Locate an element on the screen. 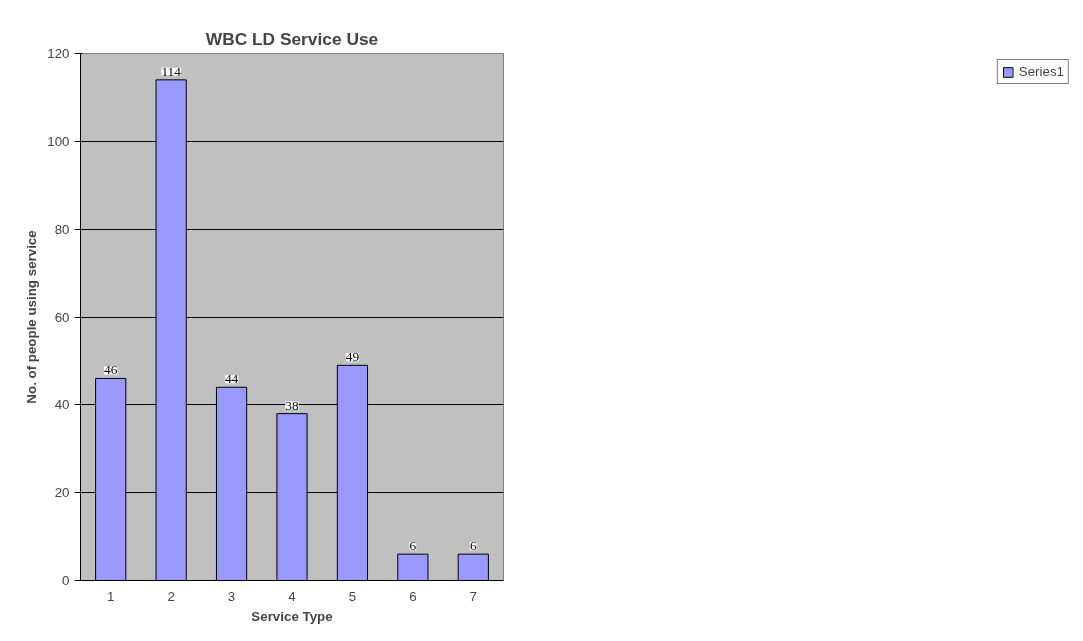  data-label: 49 is located at coordinates (352, 357).